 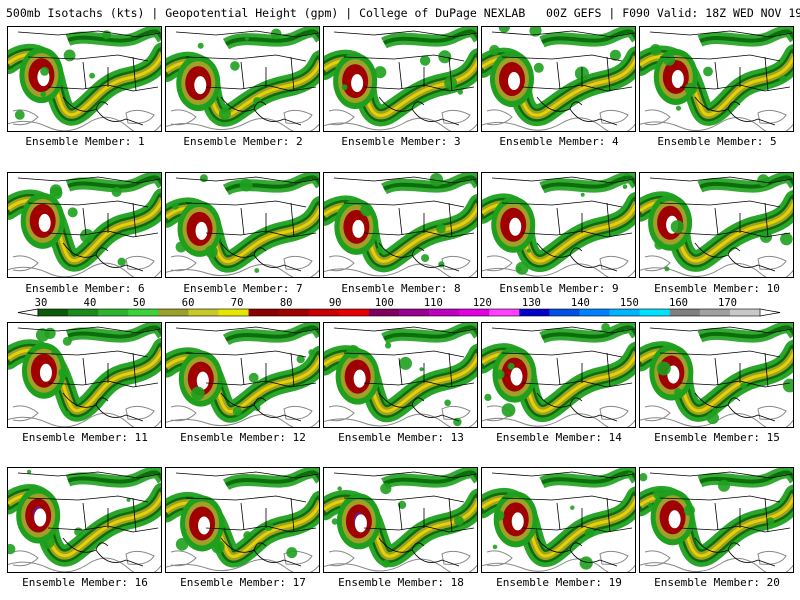 What do you see at coordinates (559, 288) in the screenshot?
I see `ensemble-member-label: Ensemble Member: 9` at bounding box center [559, 288].